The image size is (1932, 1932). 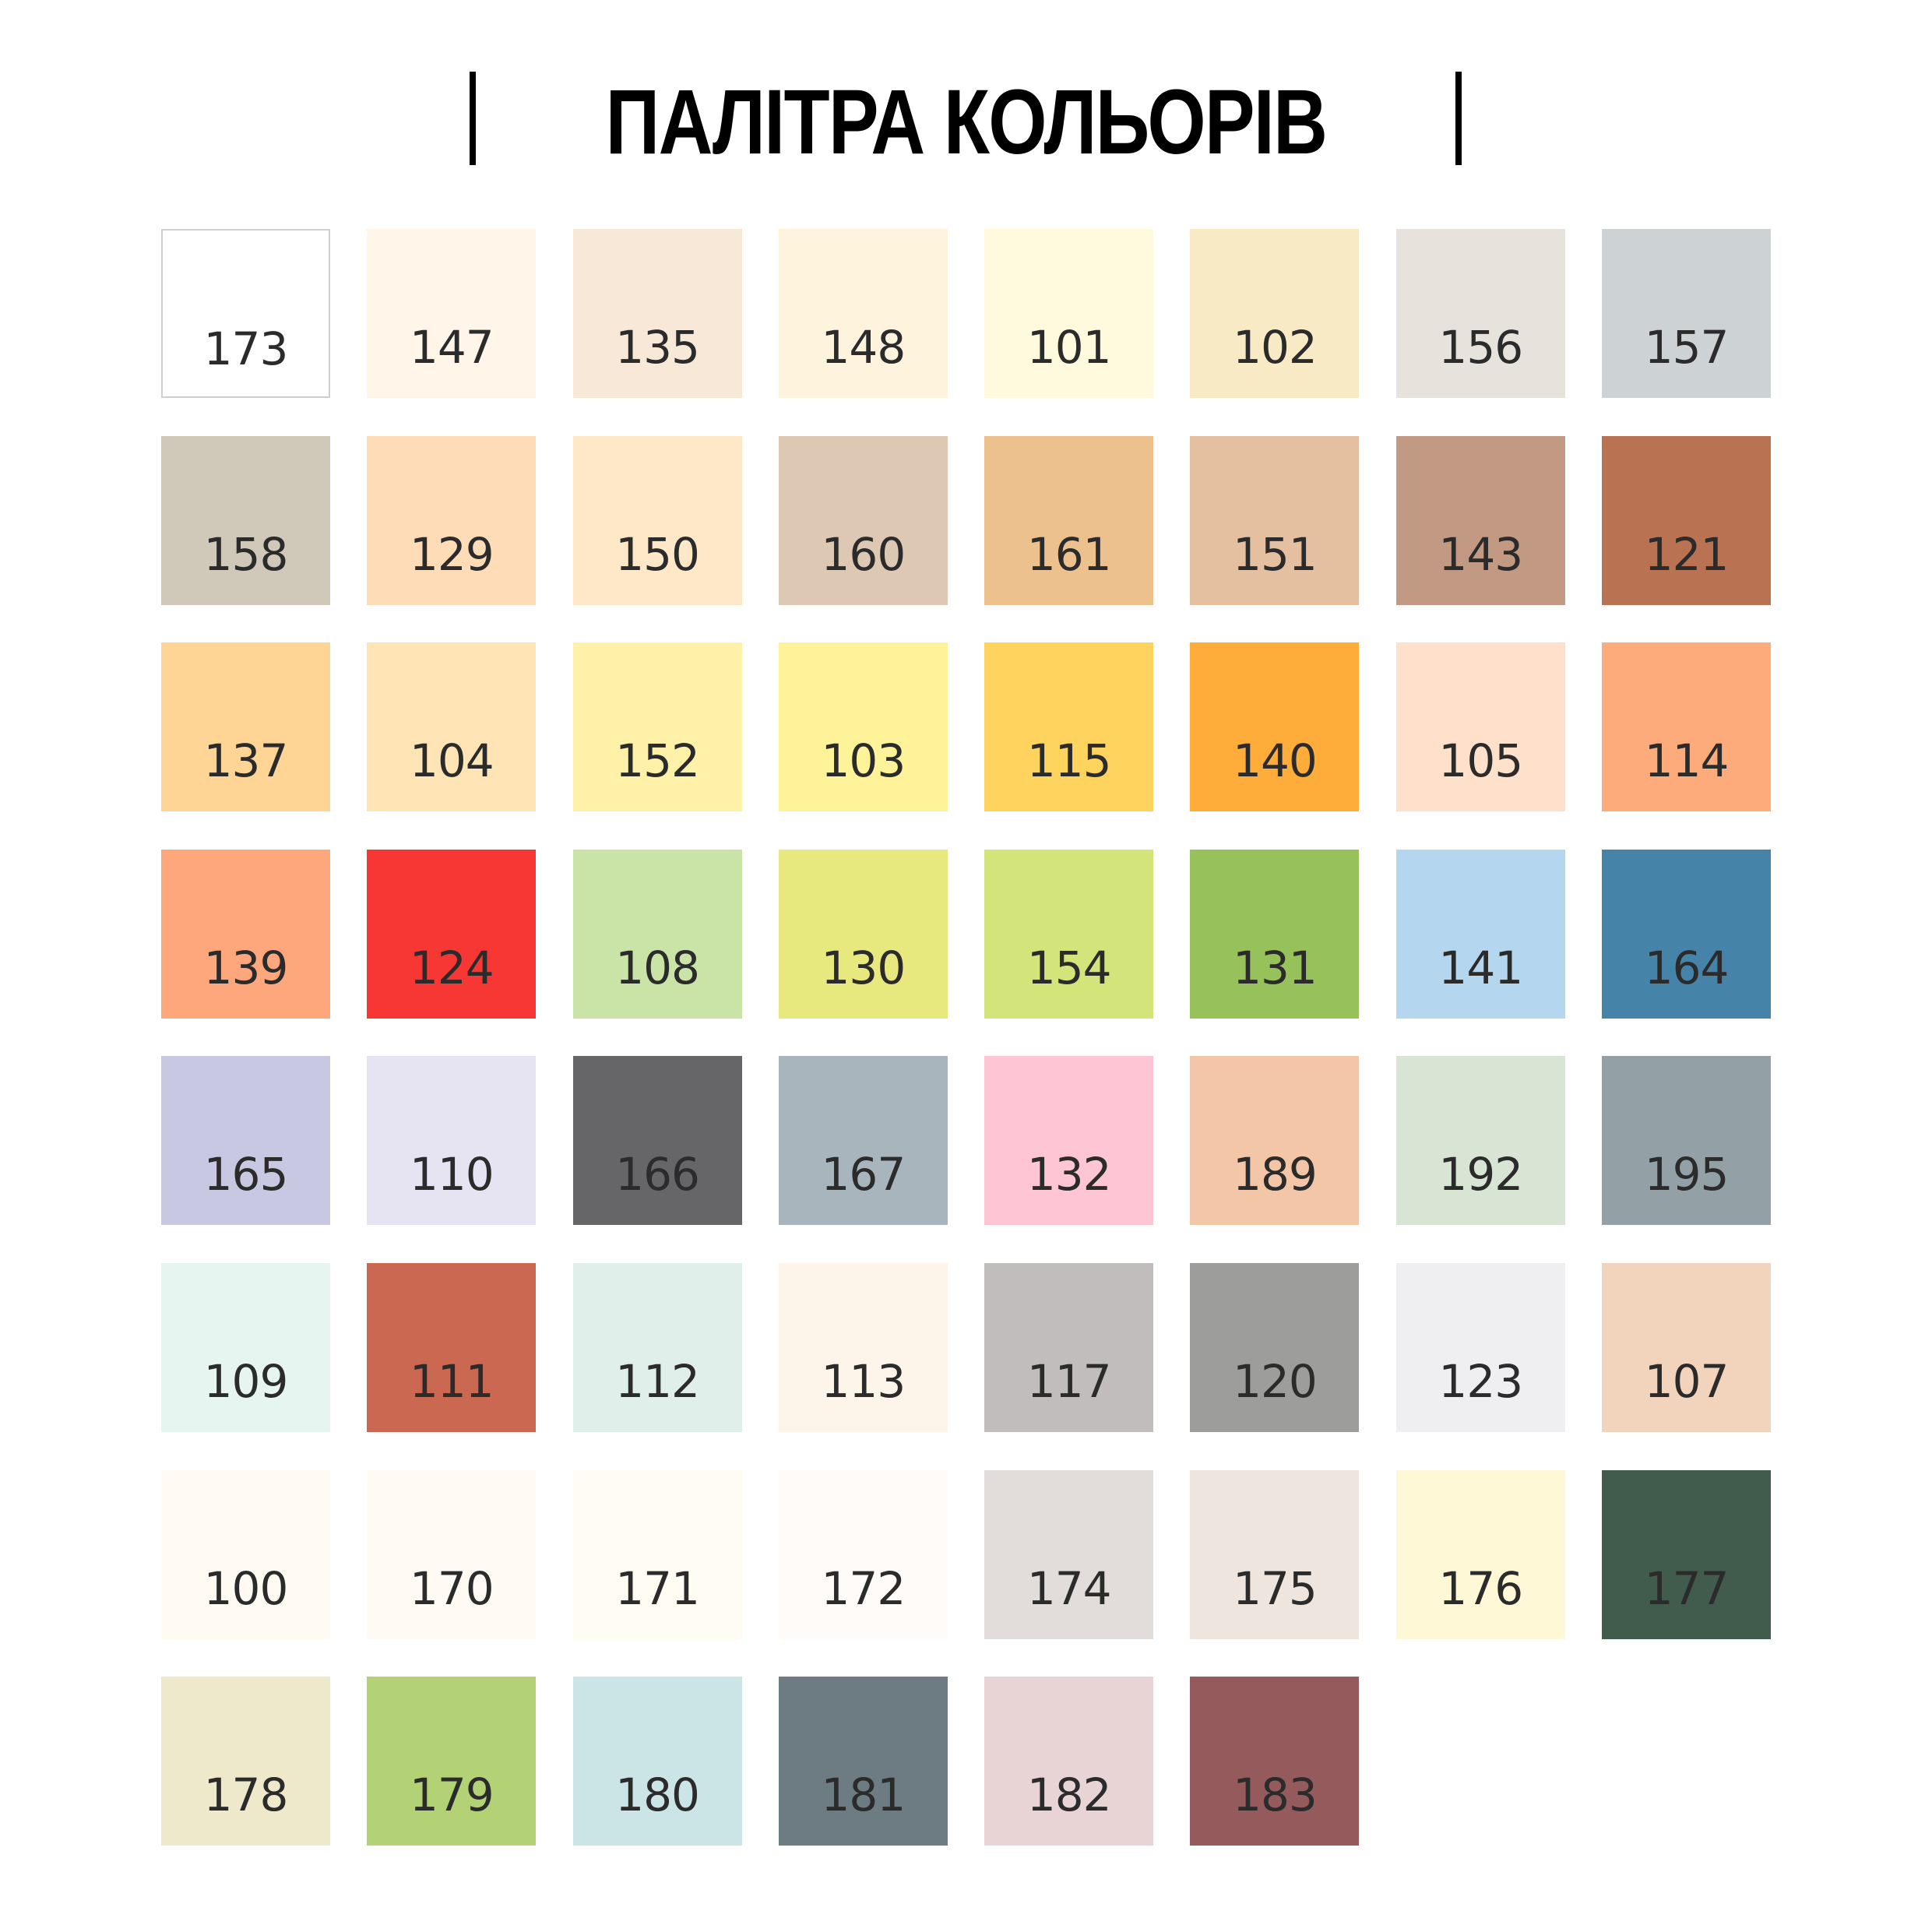 I want to click on swatch-code-label: 113, so click(x=863, y=1381).